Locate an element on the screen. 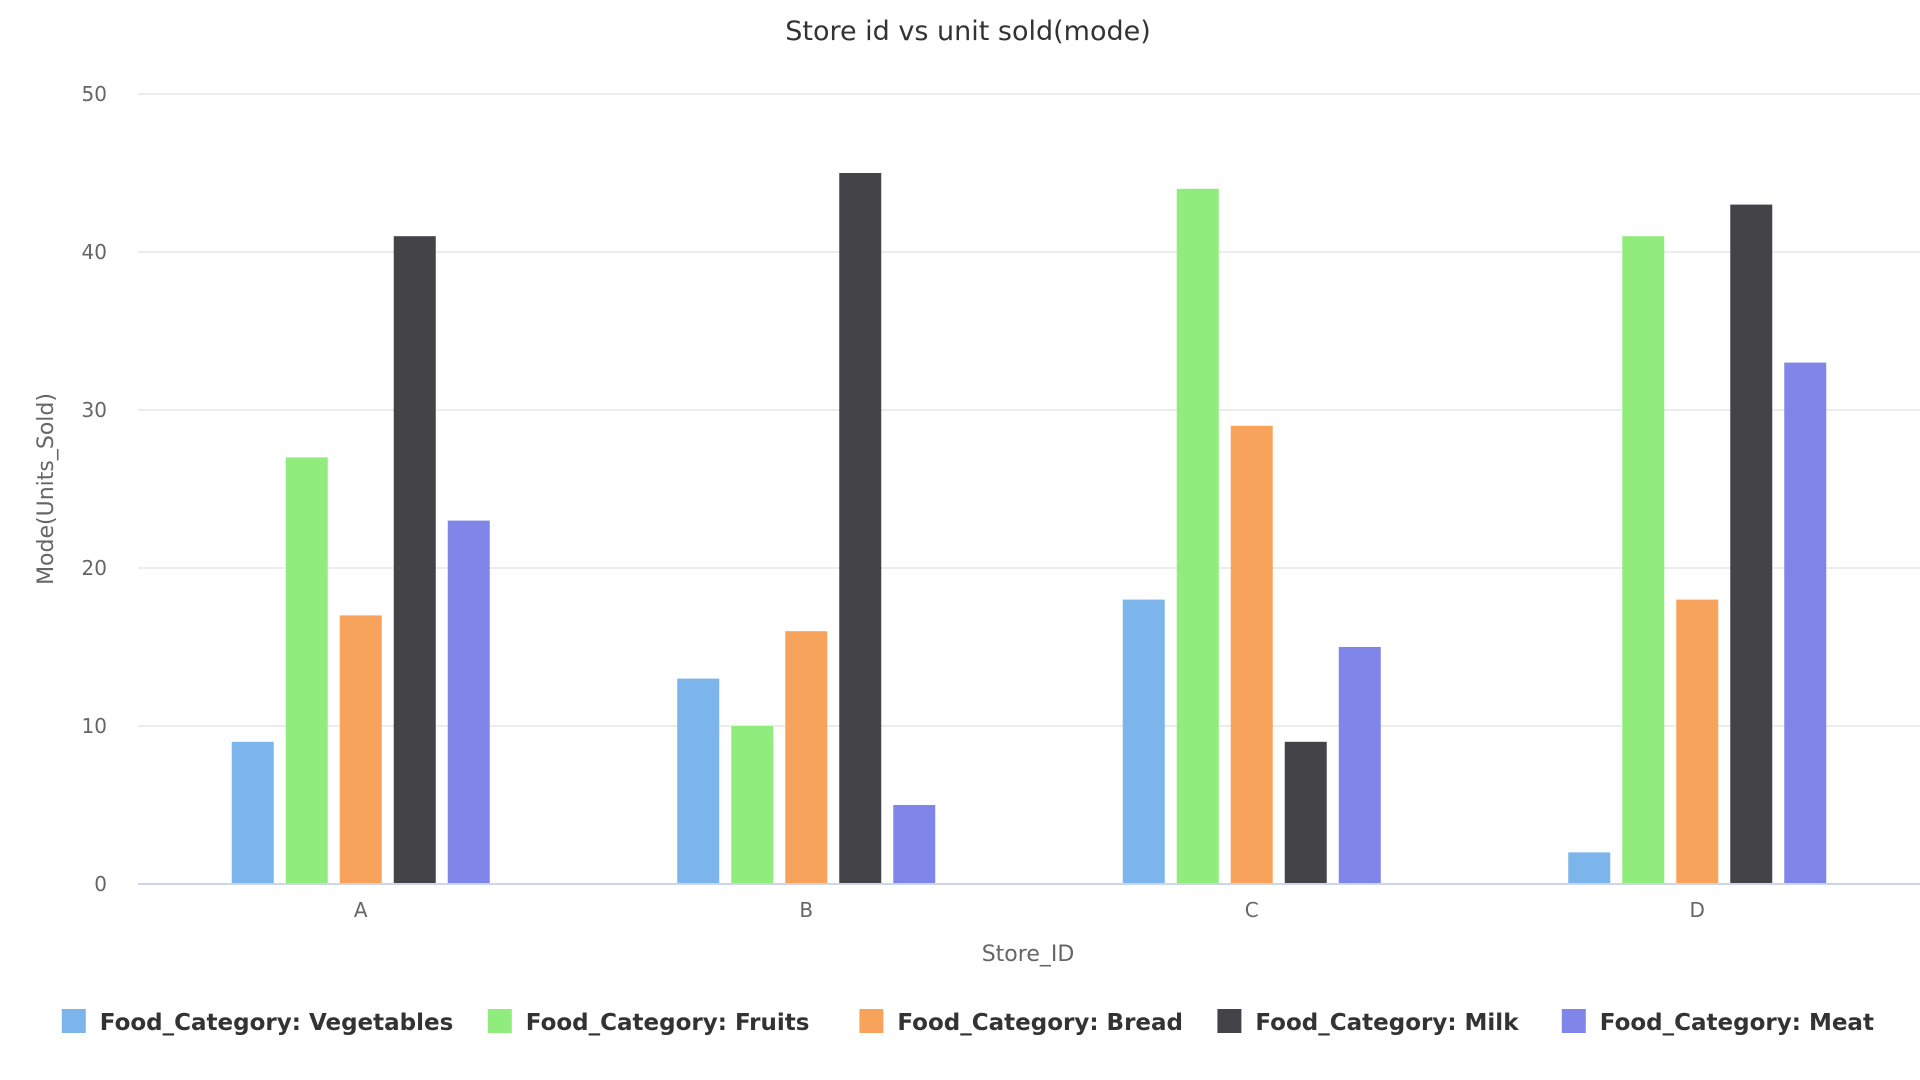 Image resolution: width=1920 pixels, height=1080 pixels. legend-item-bread: Food_Category: Bread is located at coordinates (1021, 1022).